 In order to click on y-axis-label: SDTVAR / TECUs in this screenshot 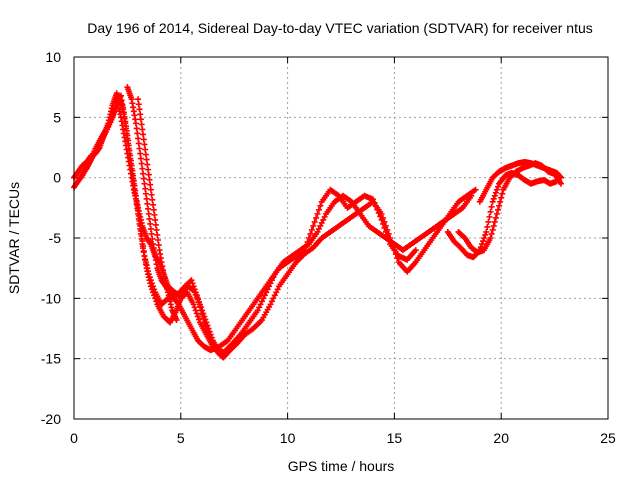, I will do `click(14, 238)`.